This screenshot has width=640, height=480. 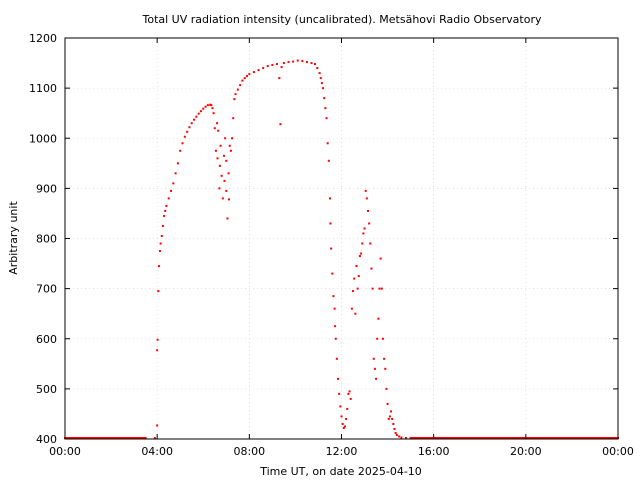 I want to click on x-tick-label: 00:00, so click(x=65, y=451).